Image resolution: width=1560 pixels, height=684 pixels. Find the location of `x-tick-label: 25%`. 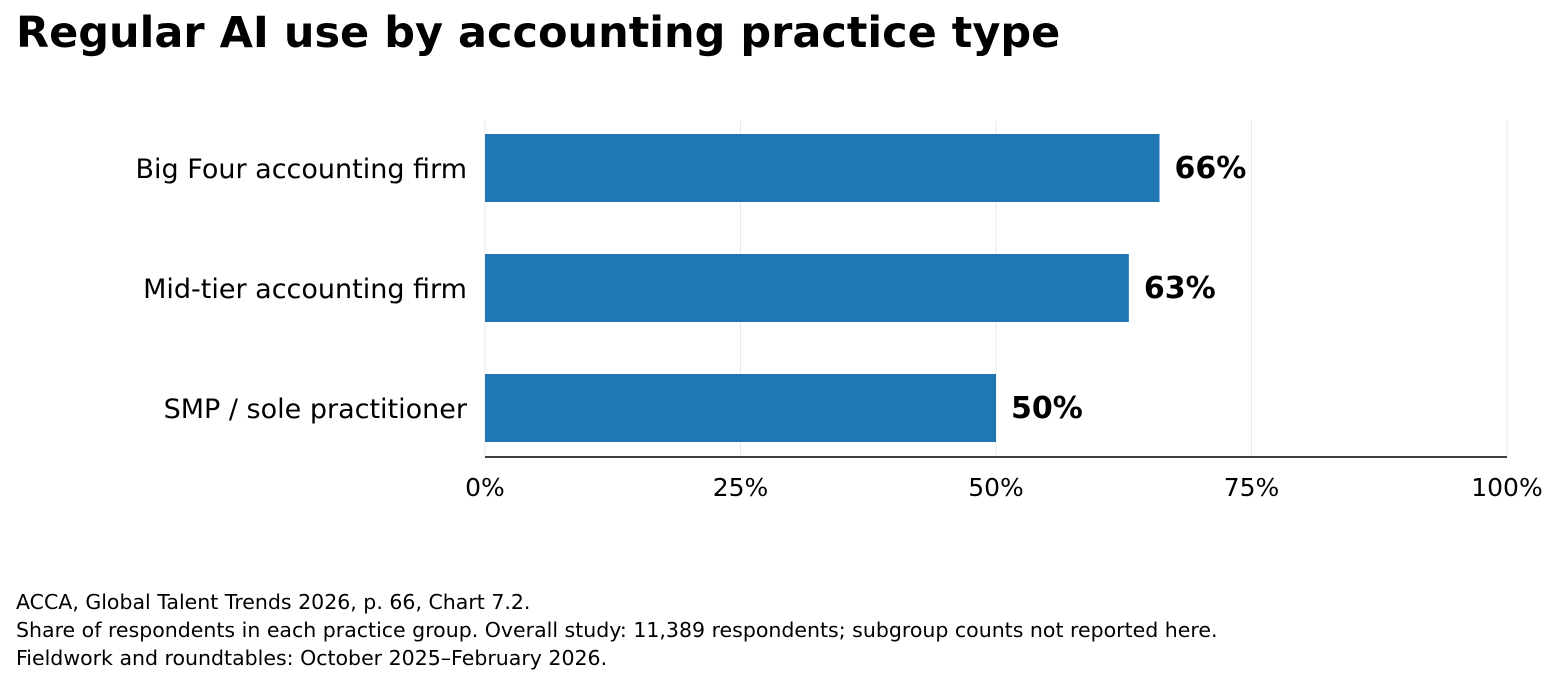

x-tick-label: 25% is located at coordinates (741, 487).